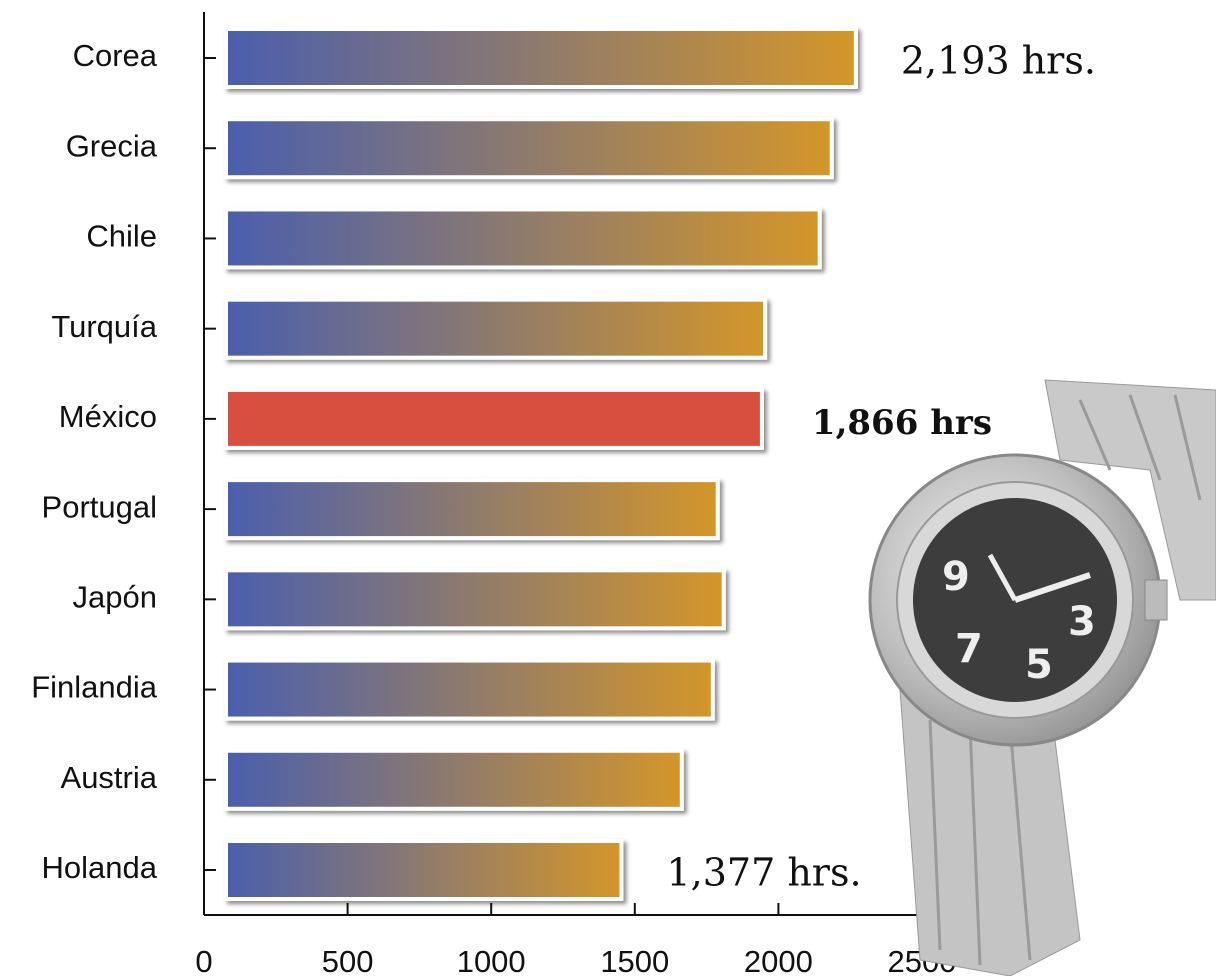  What do you see at coordinates (104, 326) in the screenshot?
I see `y-tick-label: Turquía` at bounding box center [104, 326].